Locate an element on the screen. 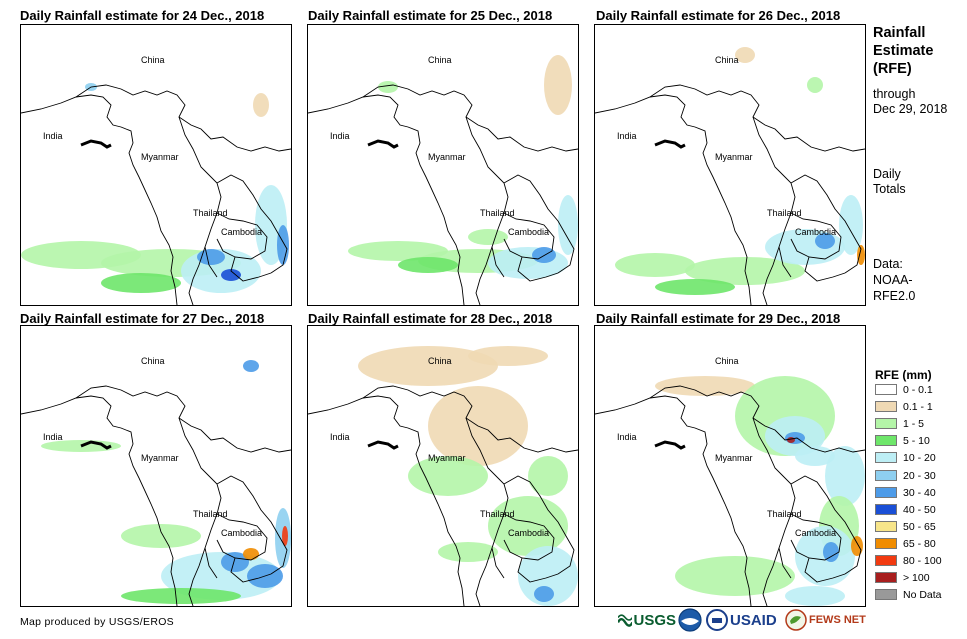 The image size is (967, 639). usgs-wave-icon is located at coordinates (625, 620).